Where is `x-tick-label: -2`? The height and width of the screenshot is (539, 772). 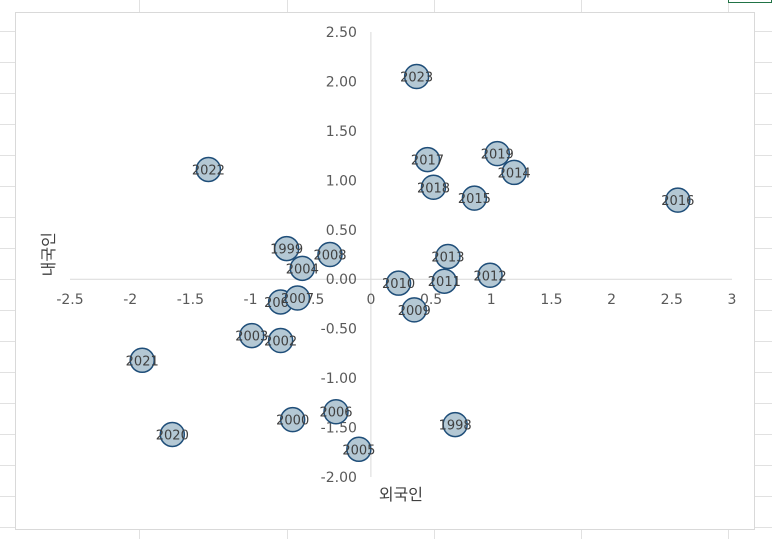 x-tick-label: -2 is located at coordinates (130, 300).